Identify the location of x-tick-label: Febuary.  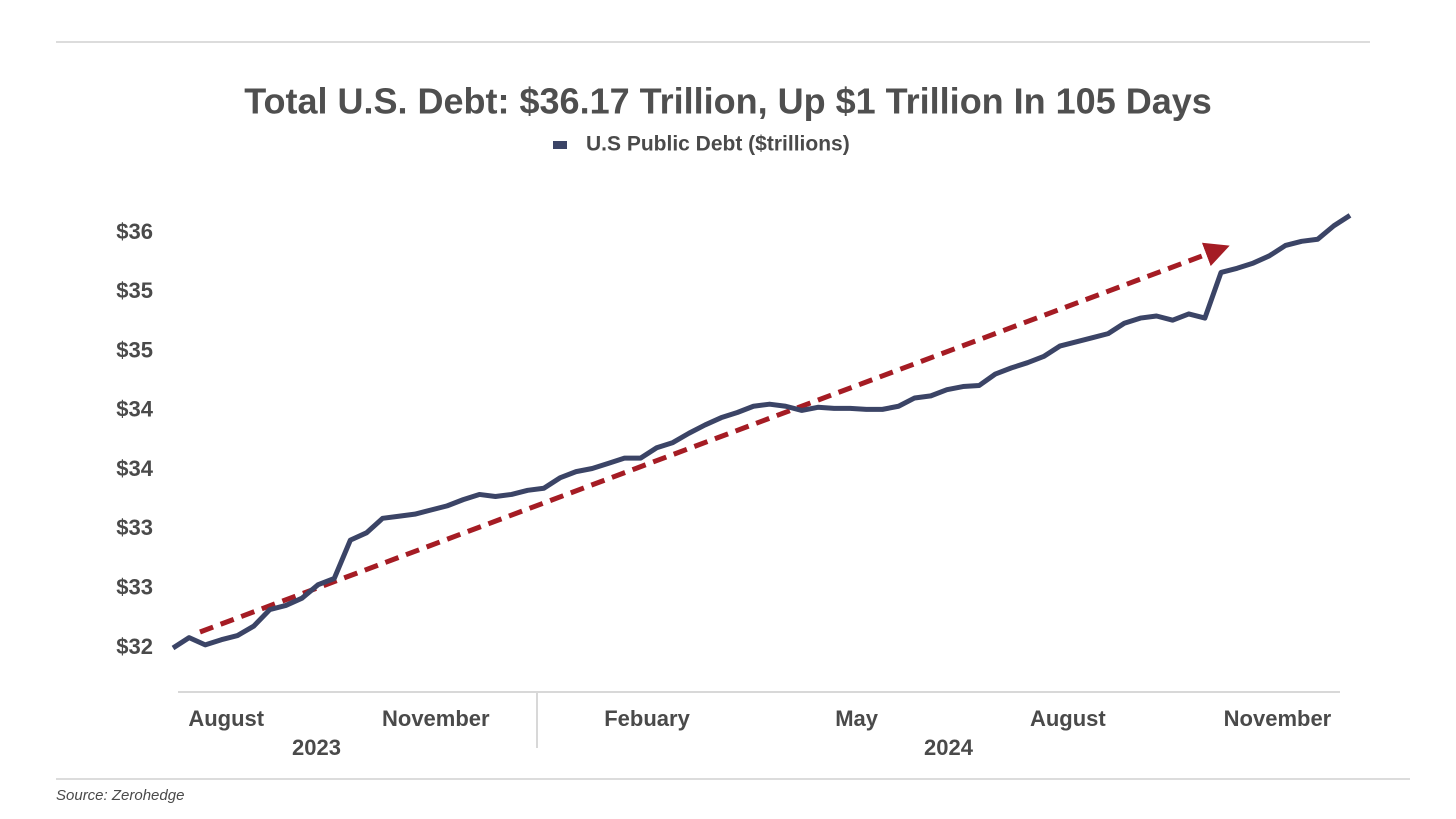
(647, 718).